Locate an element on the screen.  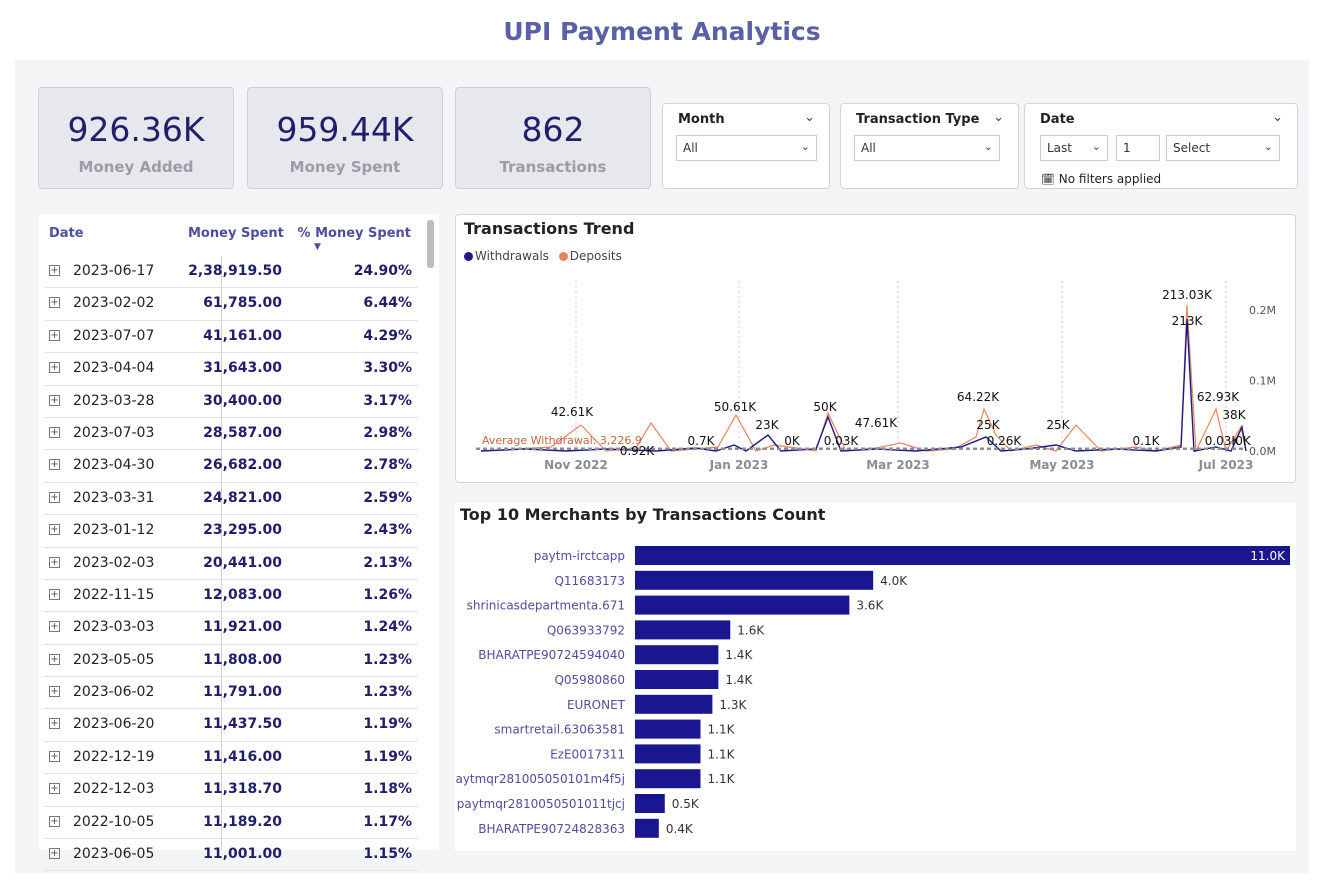
category-label: BHARATPE90724594040 is located at coordinates (551, 655).